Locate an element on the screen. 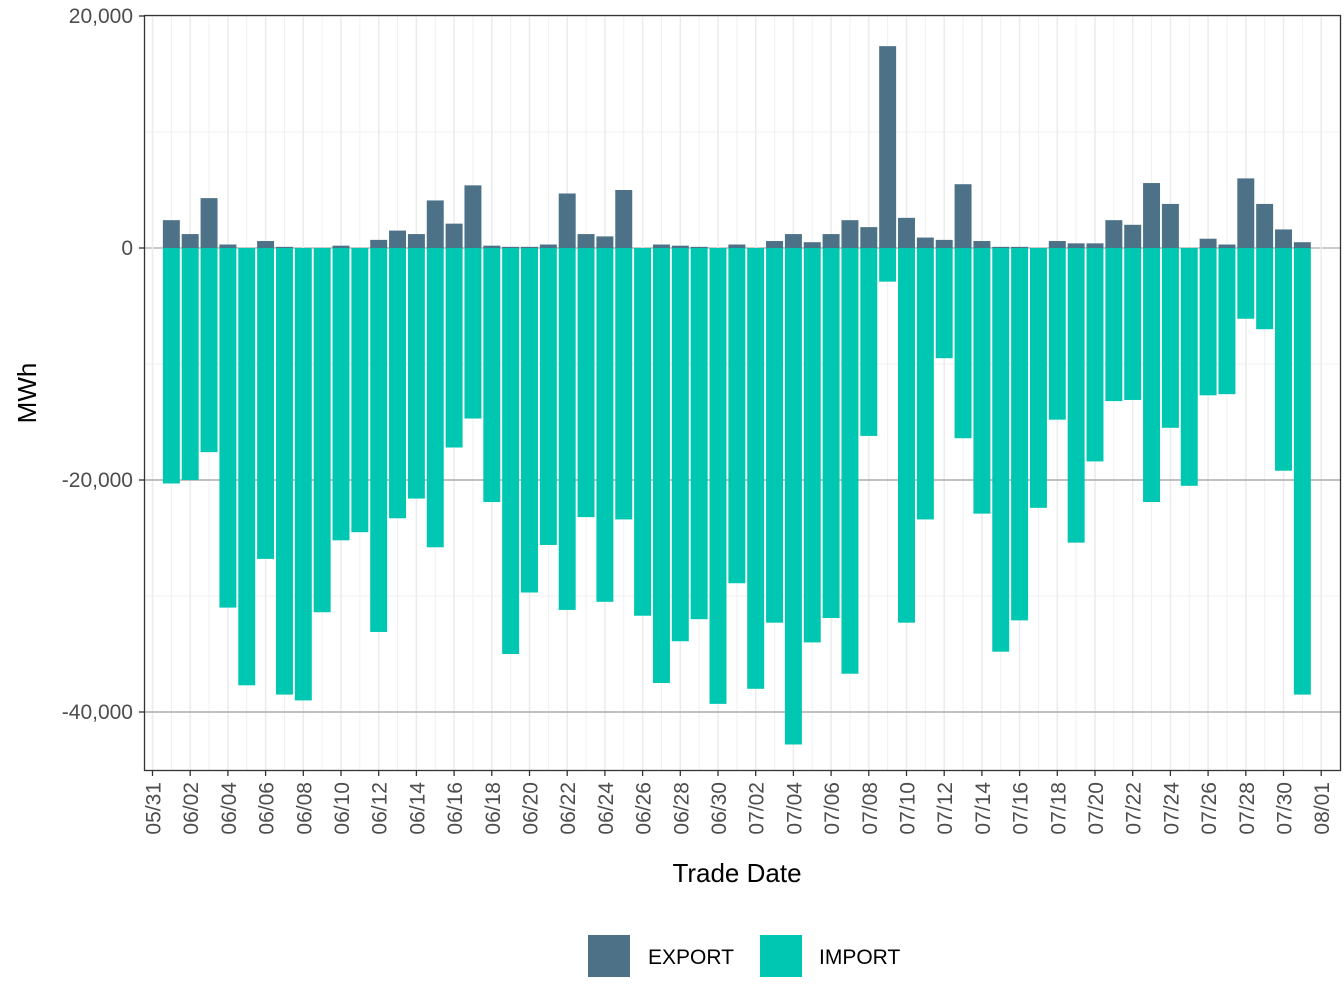 The image size is (1344, 1008). x-tick-label: 07/02 is located at coordinates (757, 808).